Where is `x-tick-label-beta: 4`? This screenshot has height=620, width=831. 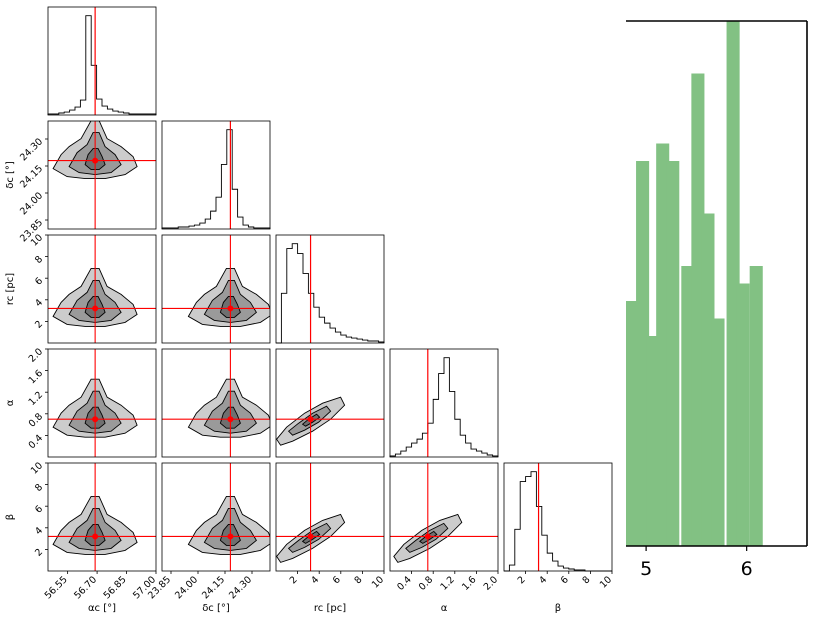 x-tick-label-beta: 4 is located at coordinates (543, 580).